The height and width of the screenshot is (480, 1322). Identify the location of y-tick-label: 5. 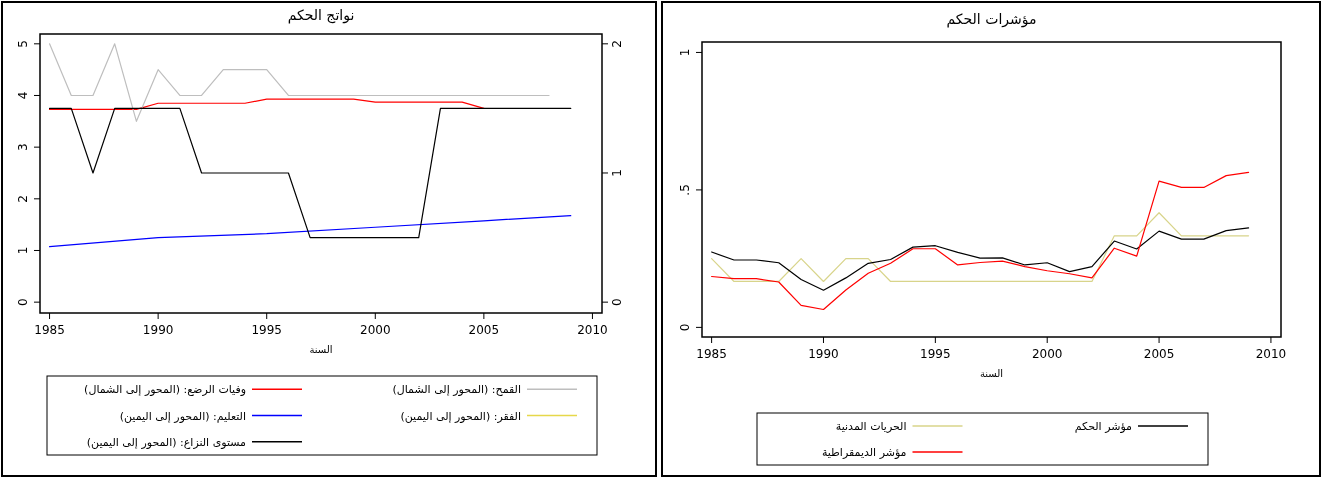
(23, 44).